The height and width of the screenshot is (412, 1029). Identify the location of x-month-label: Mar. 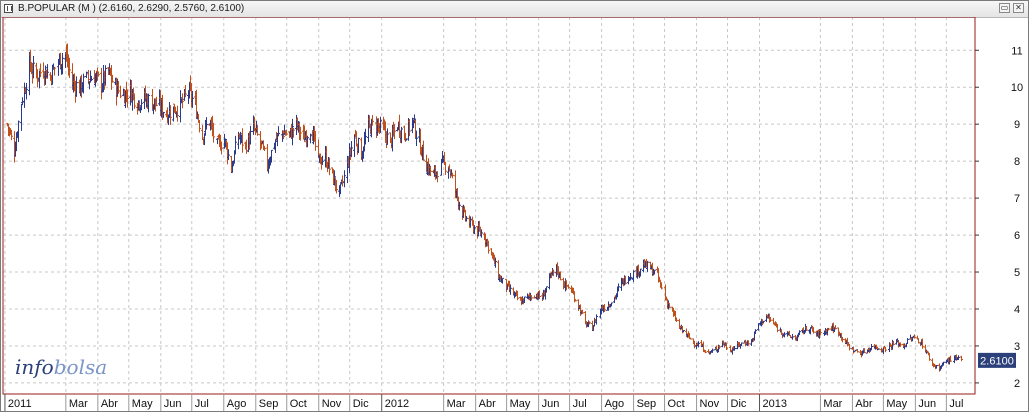
(456, 404).